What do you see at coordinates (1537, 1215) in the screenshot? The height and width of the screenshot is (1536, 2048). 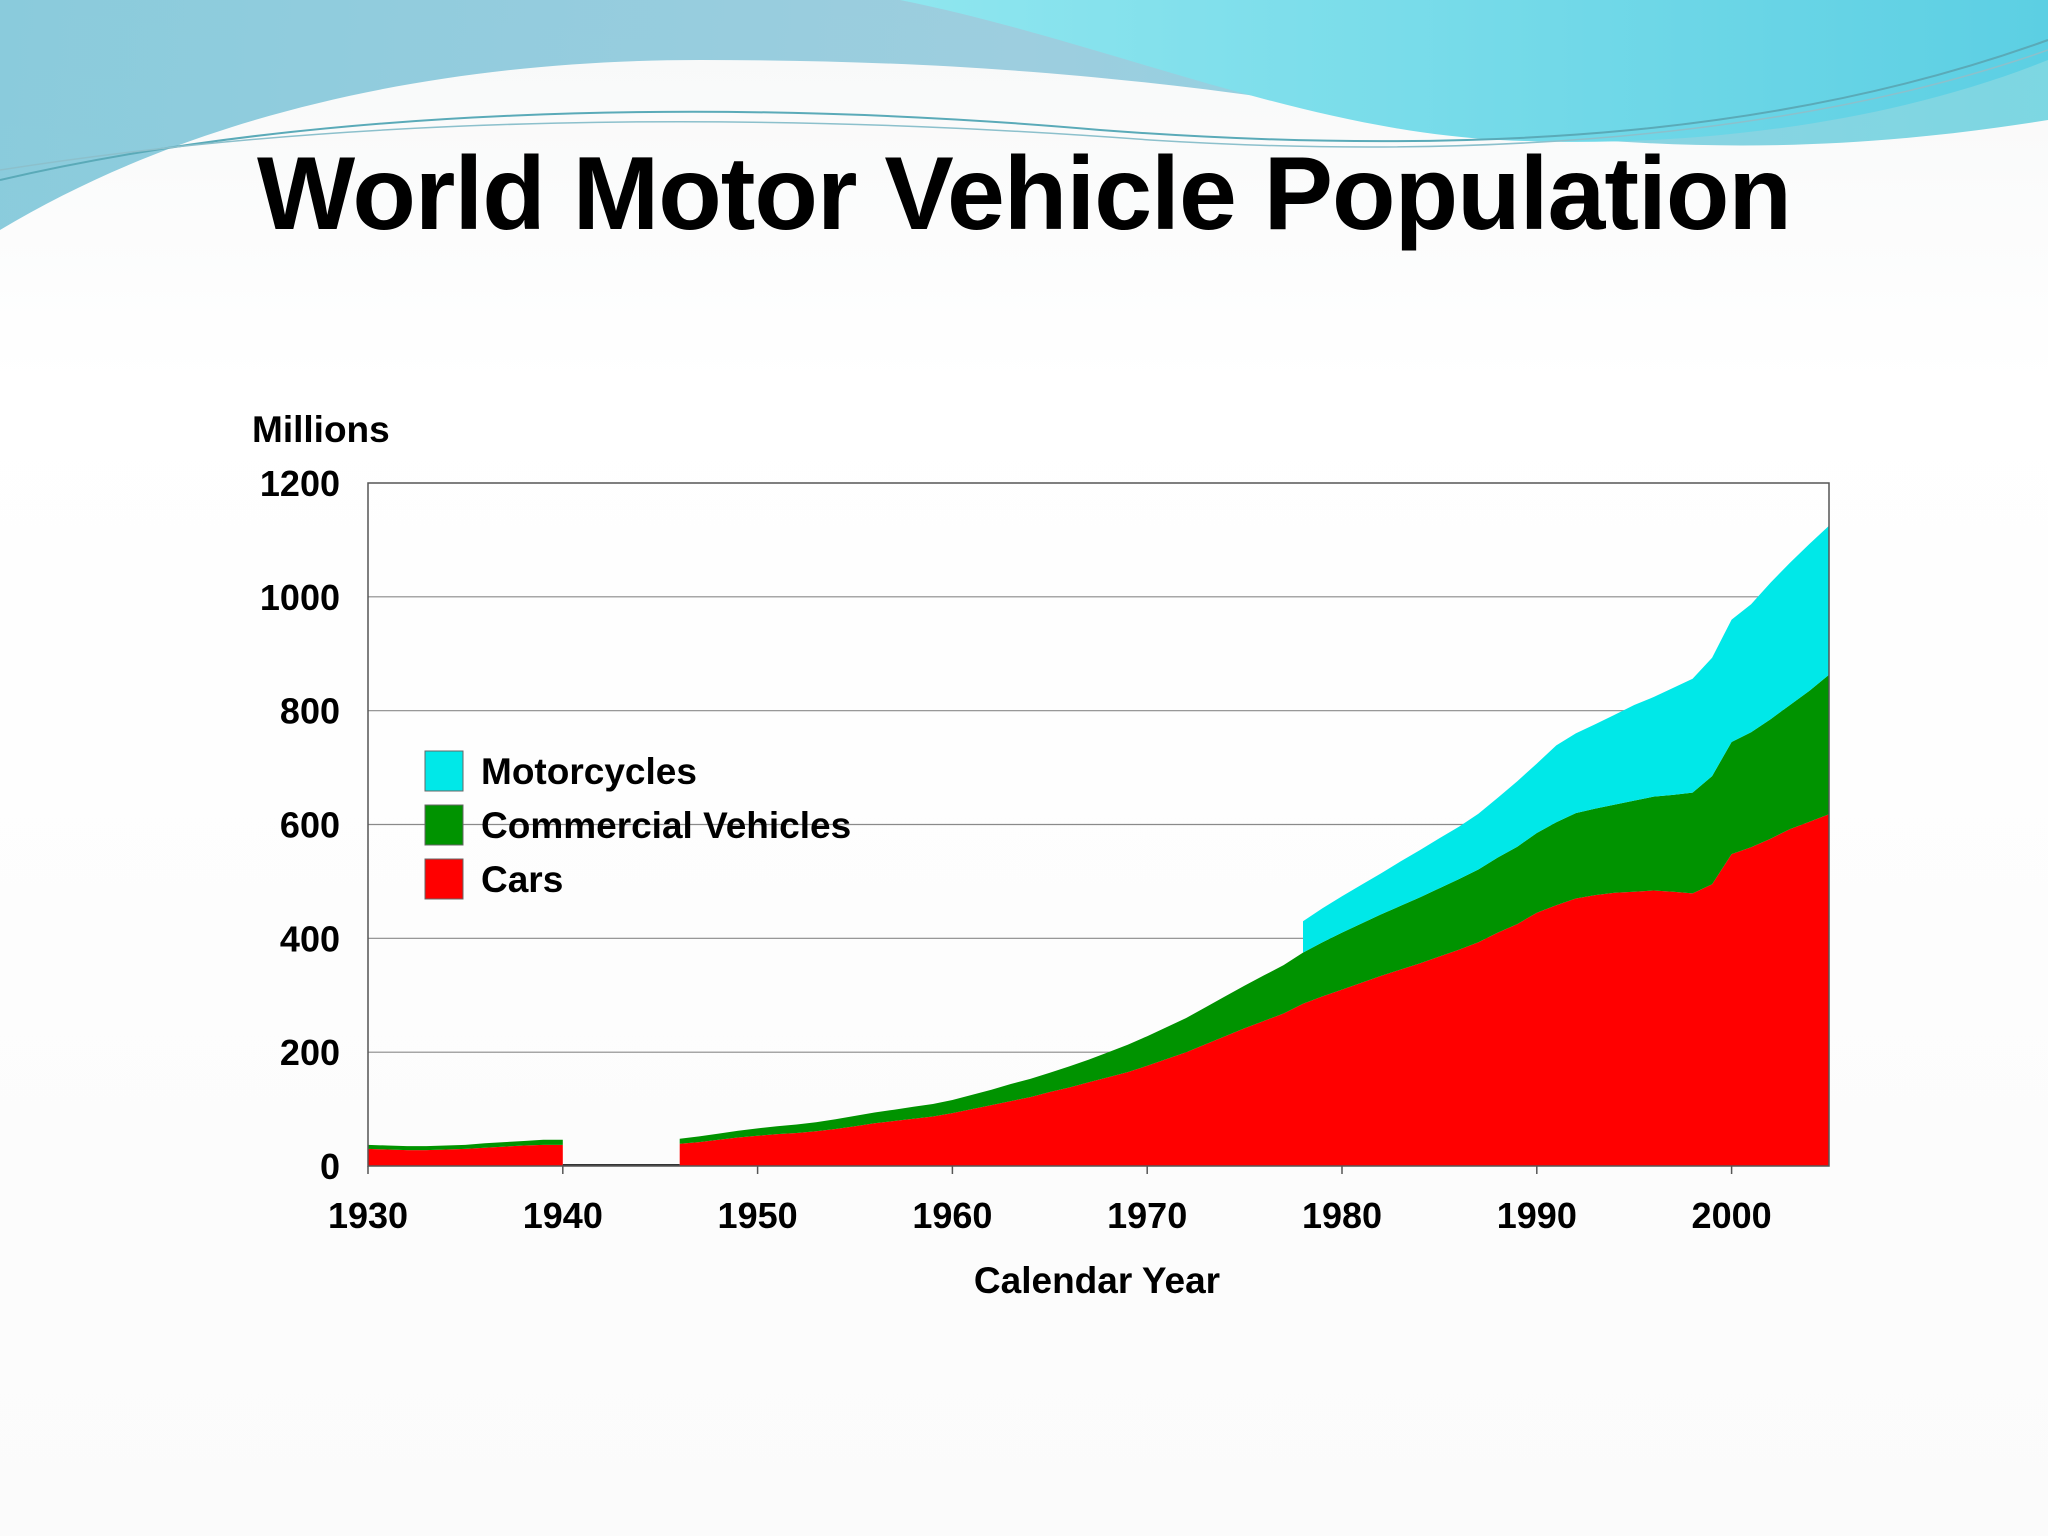 I see `x-tick-label: 1990` at bounding box center [1537, 1215].